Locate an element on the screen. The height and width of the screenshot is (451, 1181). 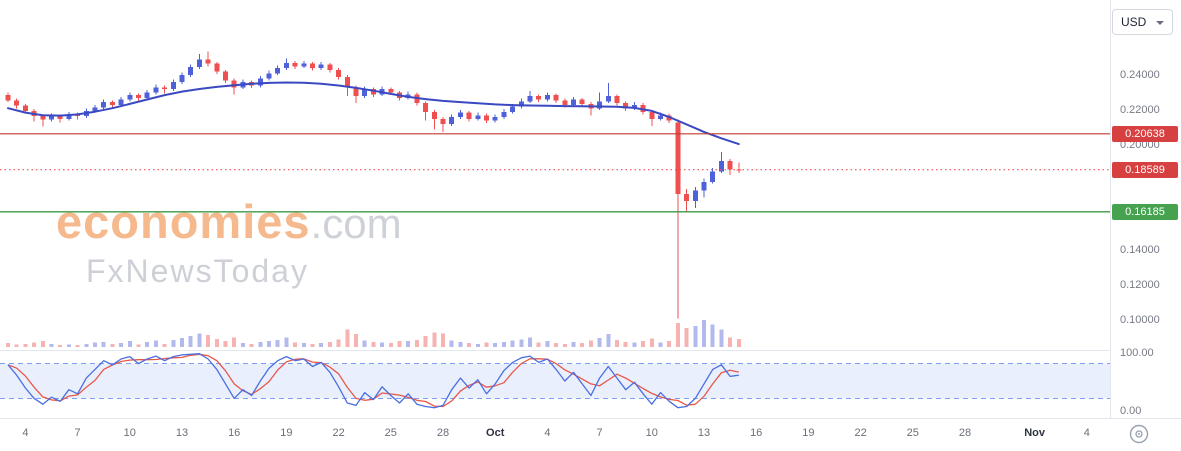
eye-circle-icon is located at coordinates (1139, 434).